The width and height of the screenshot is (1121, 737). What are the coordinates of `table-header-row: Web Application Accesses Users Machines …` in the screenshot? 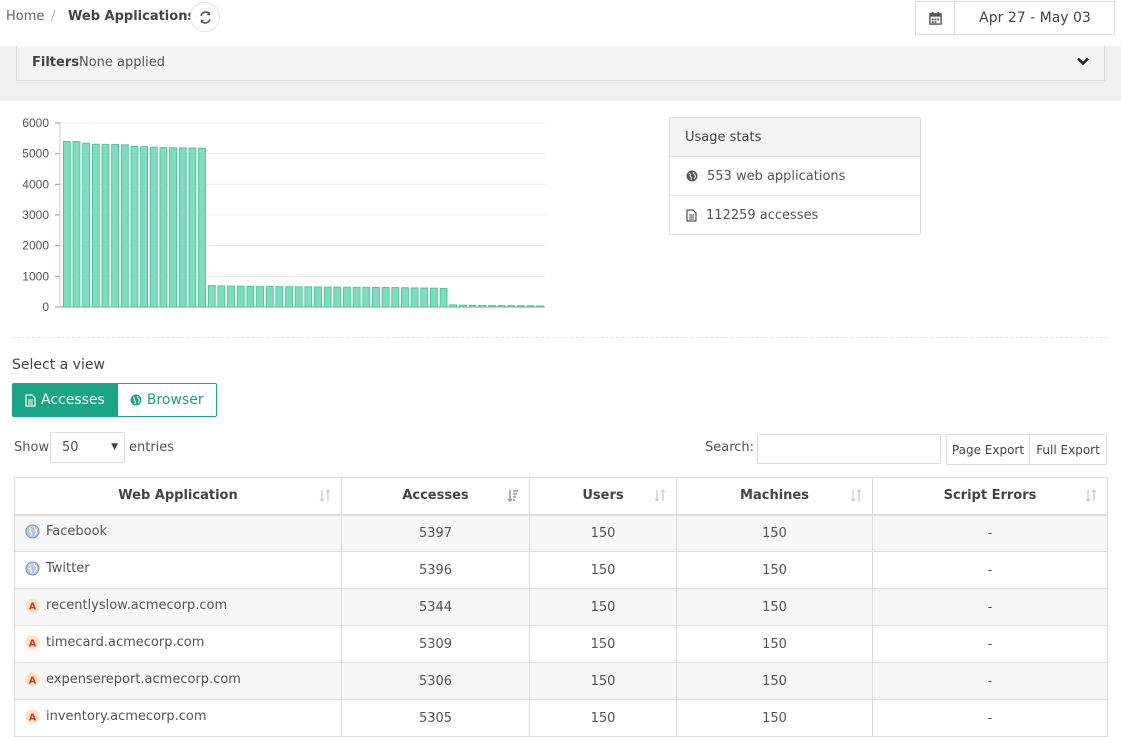 It's located at (561, 496).